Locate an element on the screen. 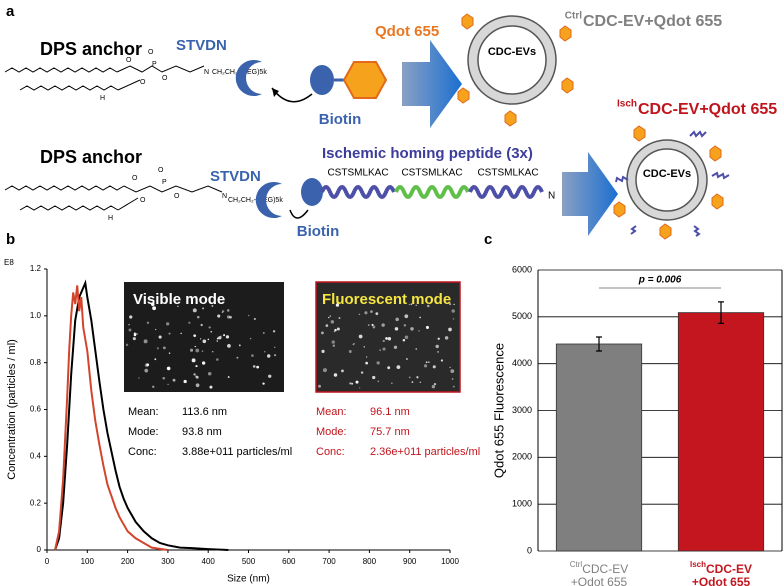 Image resolution: width=784 pixels, height=586 pixels. error-bar is located at coordinates (599, 344).